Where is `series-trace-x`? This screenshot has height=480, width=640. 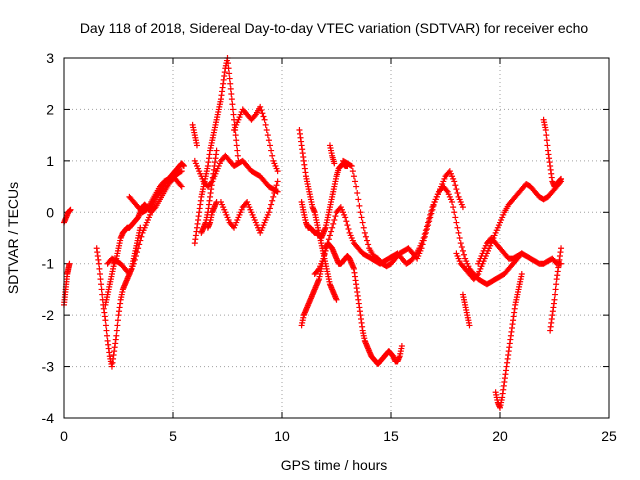 series-trace-x is located at coordinates (332, 154).